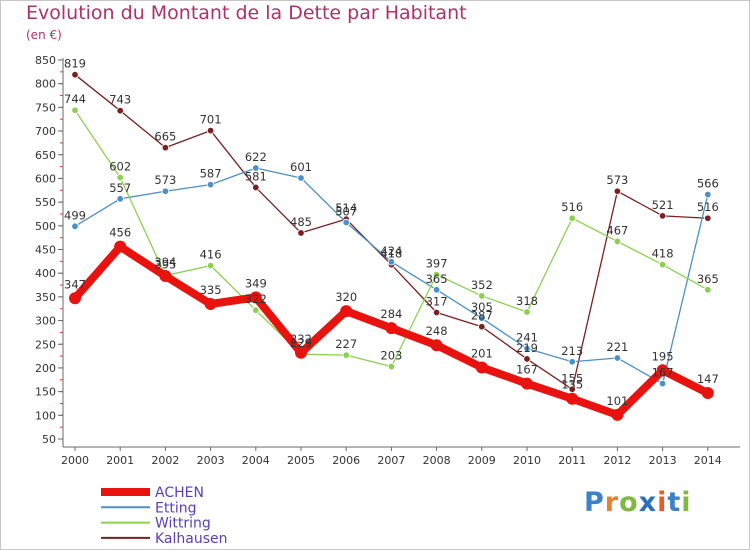 The image size is (750, 550). Describe the element at coordinates (527, 370) in the screenshot. I see `data-label-achen: 167` at that location.